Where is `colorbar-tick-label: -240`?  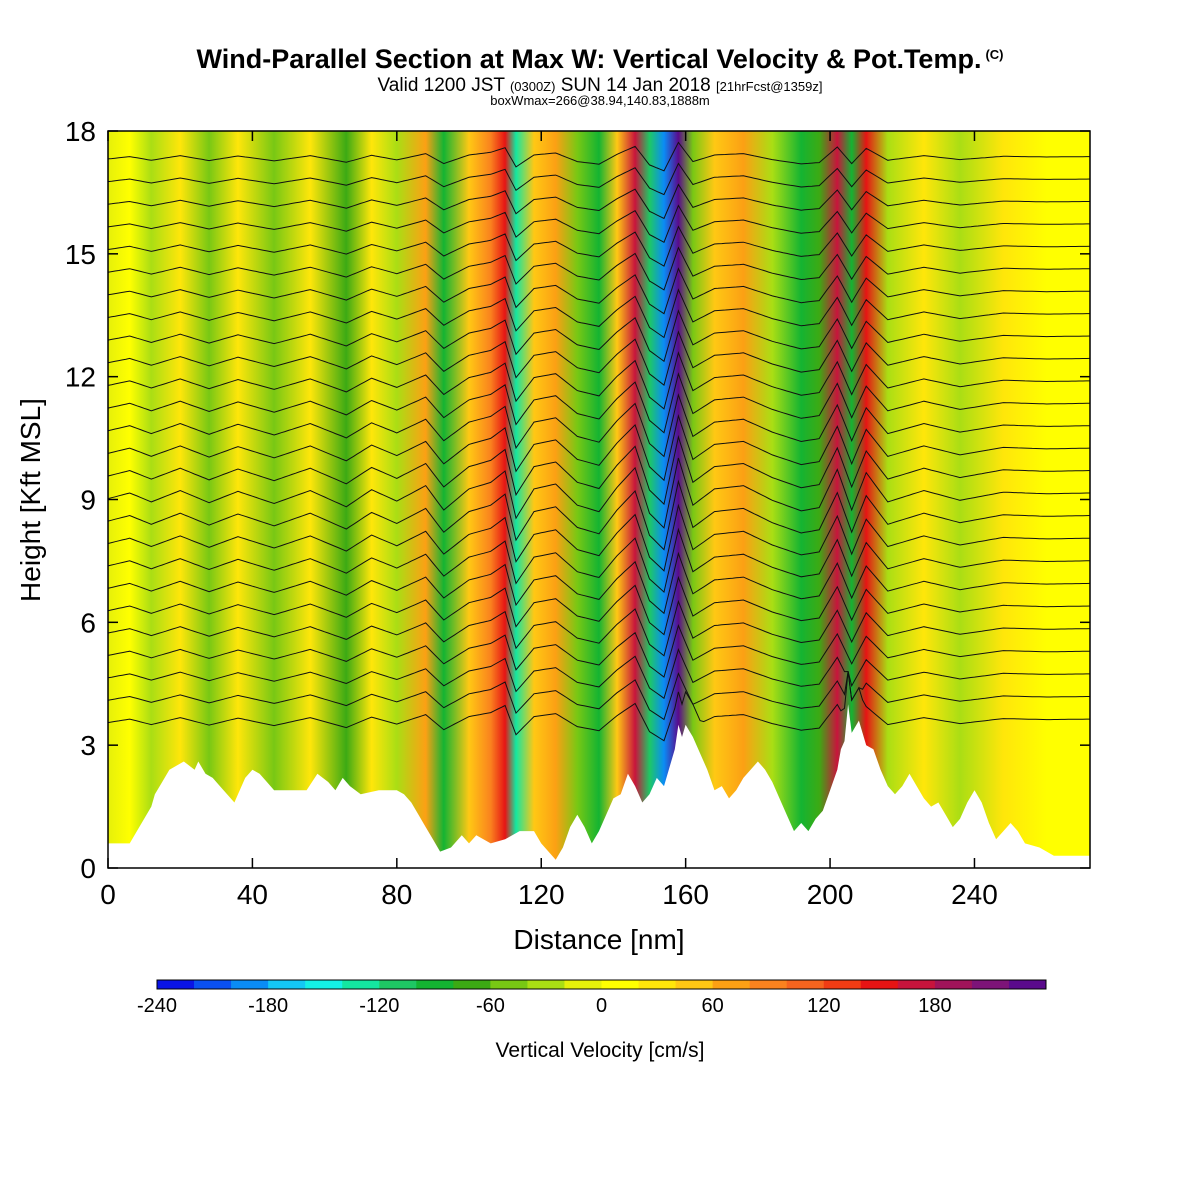
colorbar-tick-label: -240 is located at coordinates (157, 1006).